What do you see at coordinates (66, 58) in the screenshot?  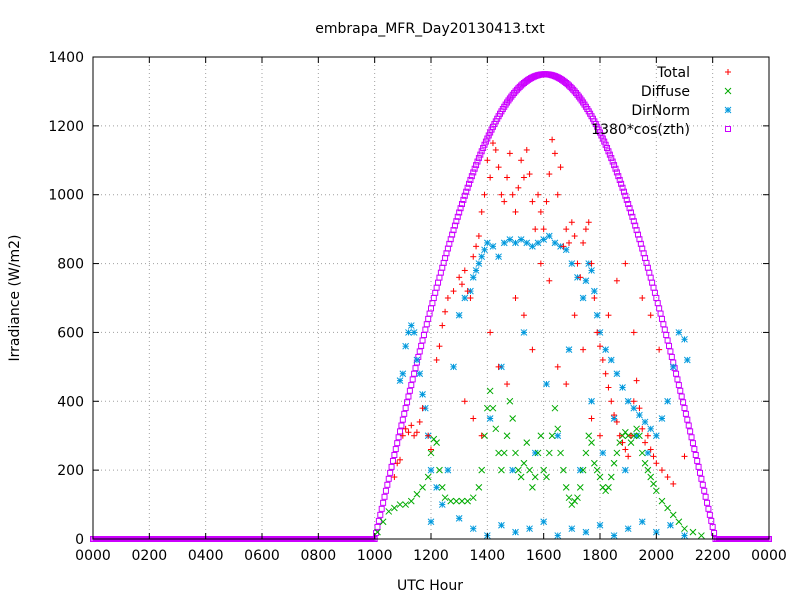 I see `y-tick-label: 1400` at bounding box center [66, 58].